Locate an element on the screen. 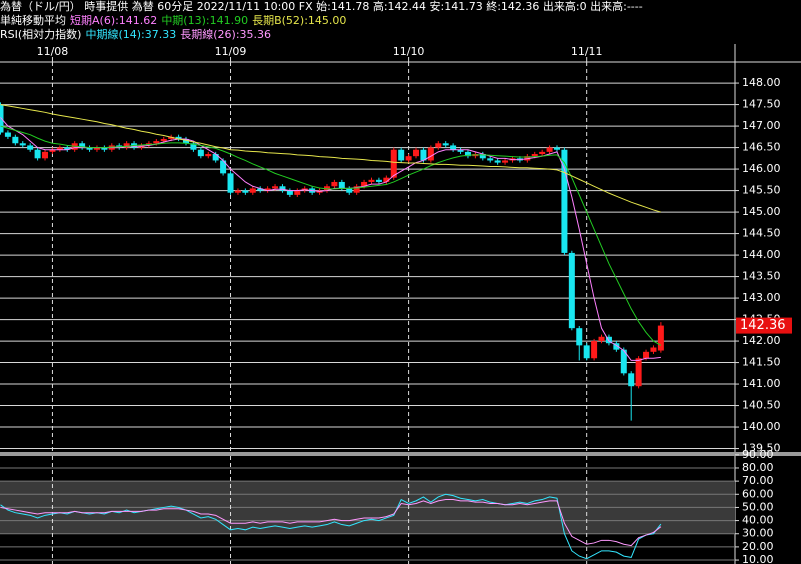 The image size is (801, 564). legend: RSI(相対力指数) 中期線(14):37.33 長期線(26):35.36 is located at coordinates (135, 34).